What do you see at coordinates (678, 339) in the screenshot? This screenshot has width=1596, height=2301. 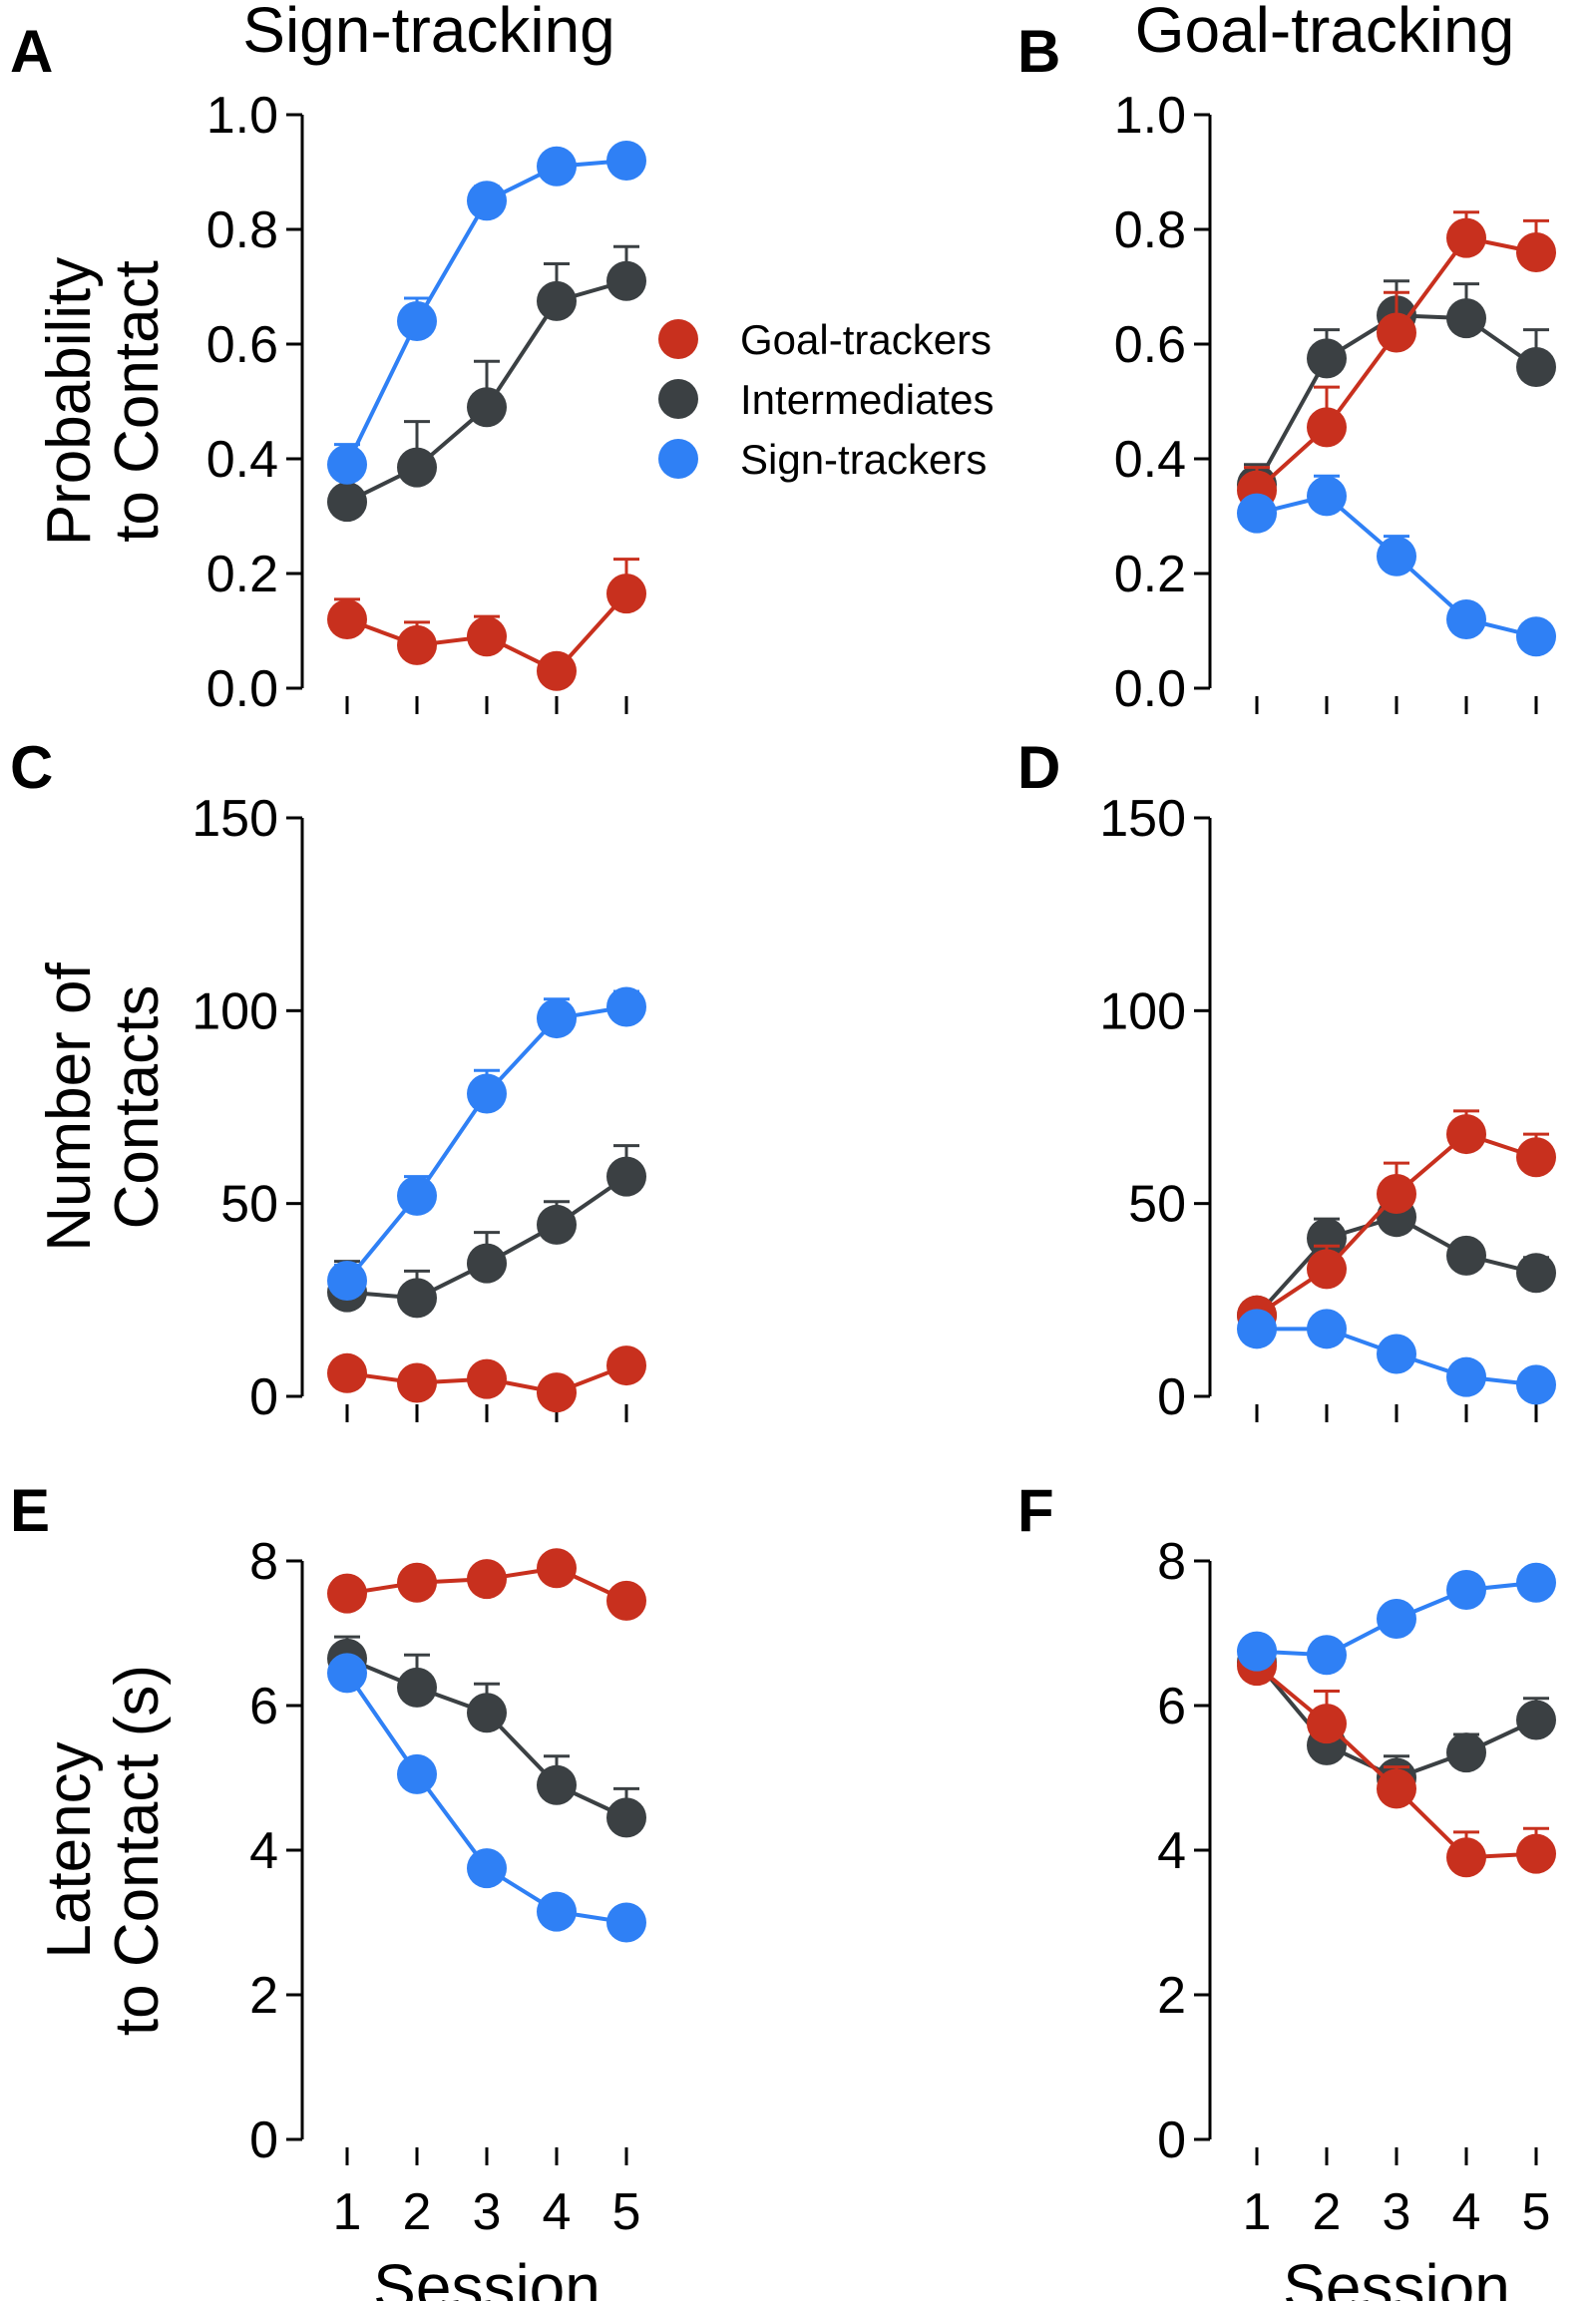 I see `legend-marker` at bounding box center [678, 339].